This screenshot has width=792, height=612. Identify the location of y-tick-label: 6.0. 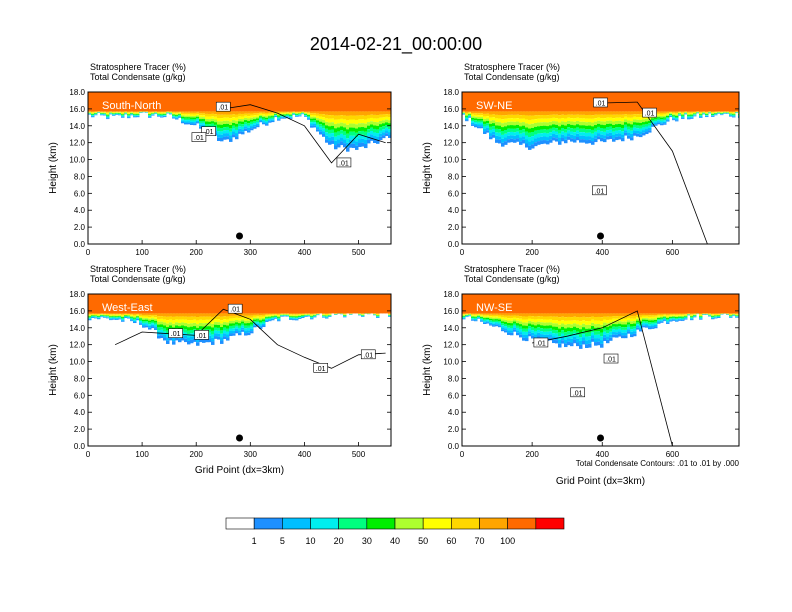
(454, 193).